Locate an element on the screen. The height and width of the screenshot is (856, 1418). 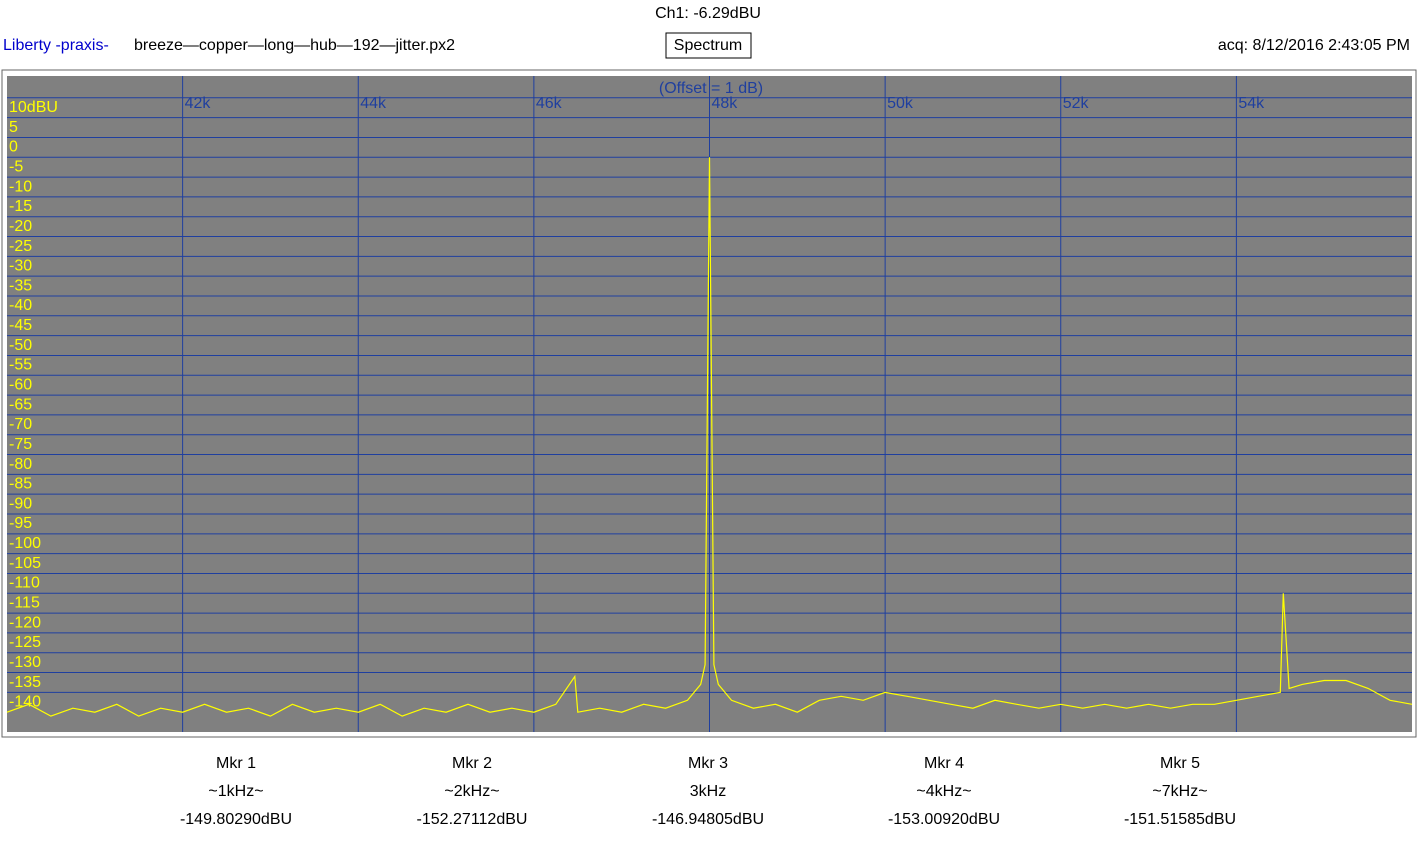
marker-level: -146.94805dBU is located at coordinates (708, 819).